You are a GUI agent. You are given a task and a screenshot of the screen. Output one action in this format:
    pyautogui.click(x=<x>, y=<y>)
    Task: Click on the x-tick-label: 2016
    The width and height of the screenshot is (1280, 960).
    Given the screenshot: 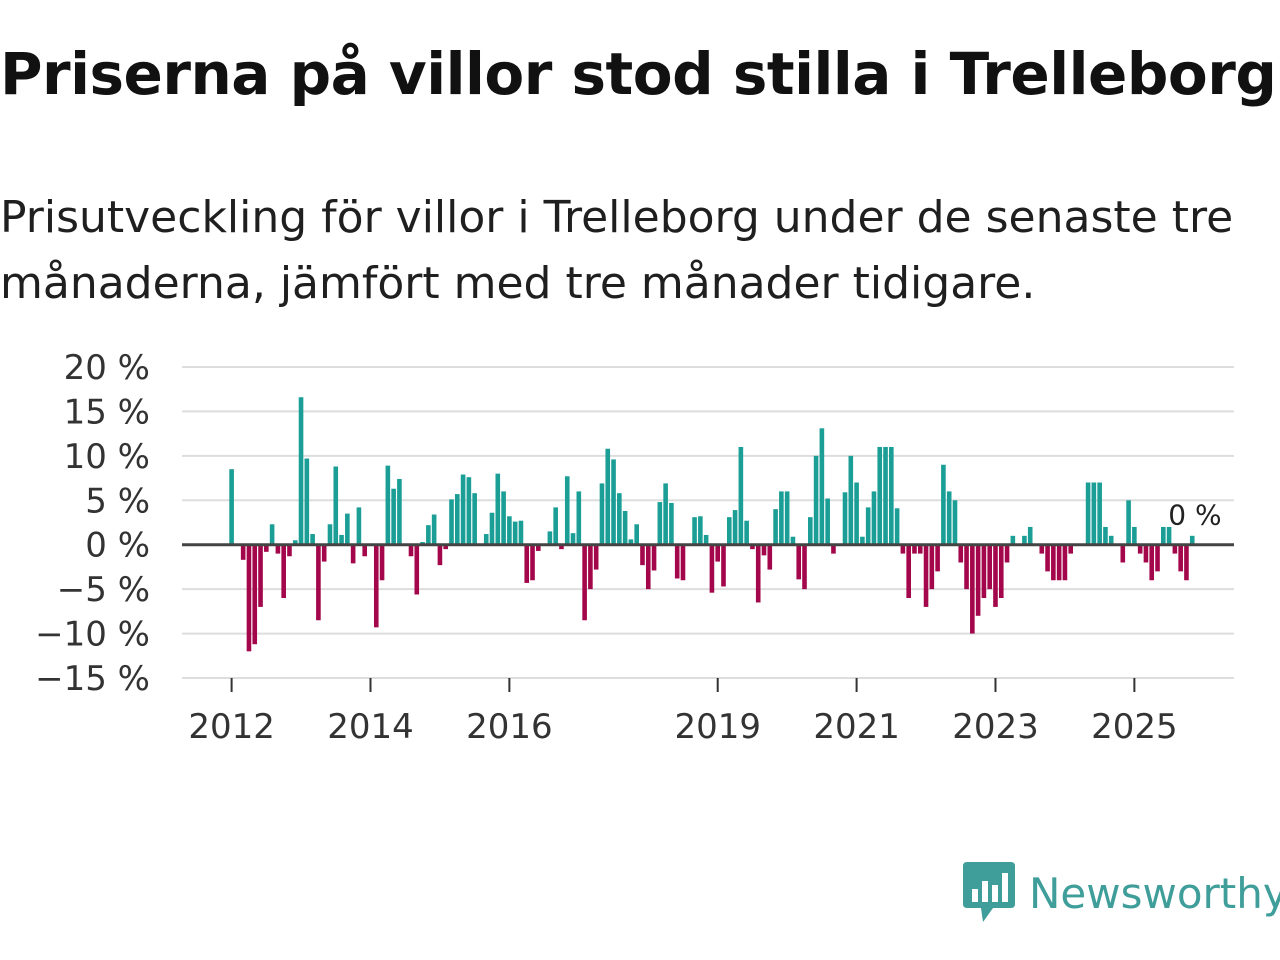 What is the action you would take?
    pyautogui.click(x=509, y=723)
    